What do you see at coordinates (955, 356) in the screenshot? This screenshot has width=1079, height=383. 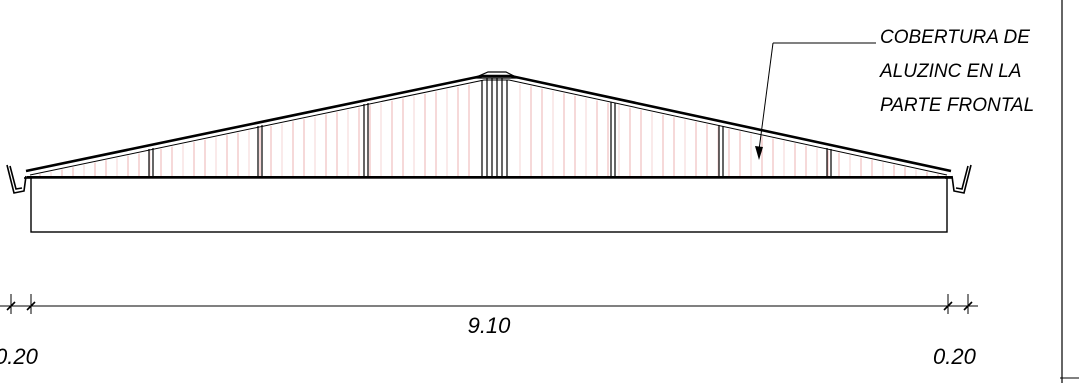 I see `dimension-right: 0.20` at bounding box center [955, 356].